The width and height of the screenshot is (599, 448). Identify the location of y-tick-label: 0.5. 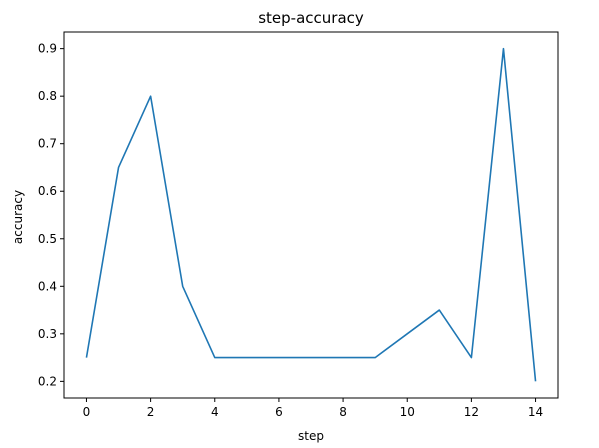
(47, 239).